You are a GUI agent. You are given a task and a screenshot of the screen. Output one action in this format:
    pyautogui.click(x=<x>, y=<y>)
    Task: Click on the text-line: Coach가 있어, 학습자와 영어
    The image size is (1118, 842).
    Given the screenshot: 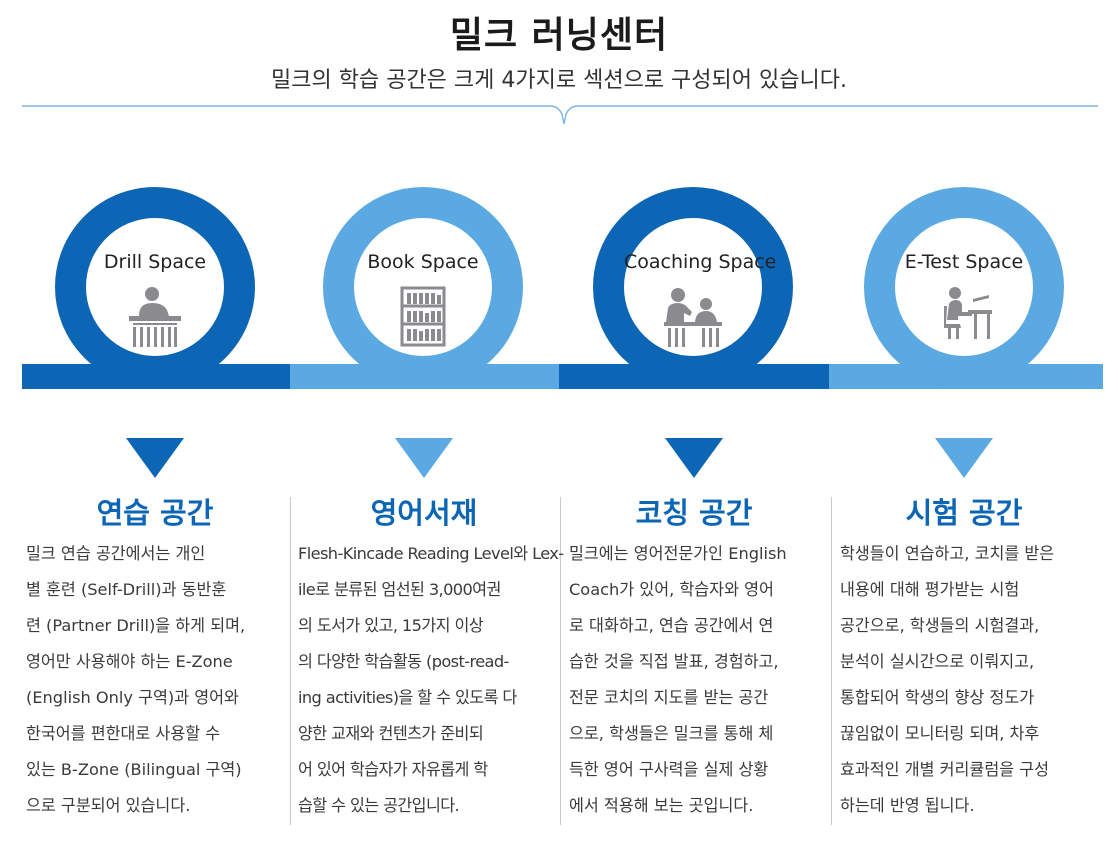 What is the action you would take?
    pyautogui.click(x=671, y=589)
    